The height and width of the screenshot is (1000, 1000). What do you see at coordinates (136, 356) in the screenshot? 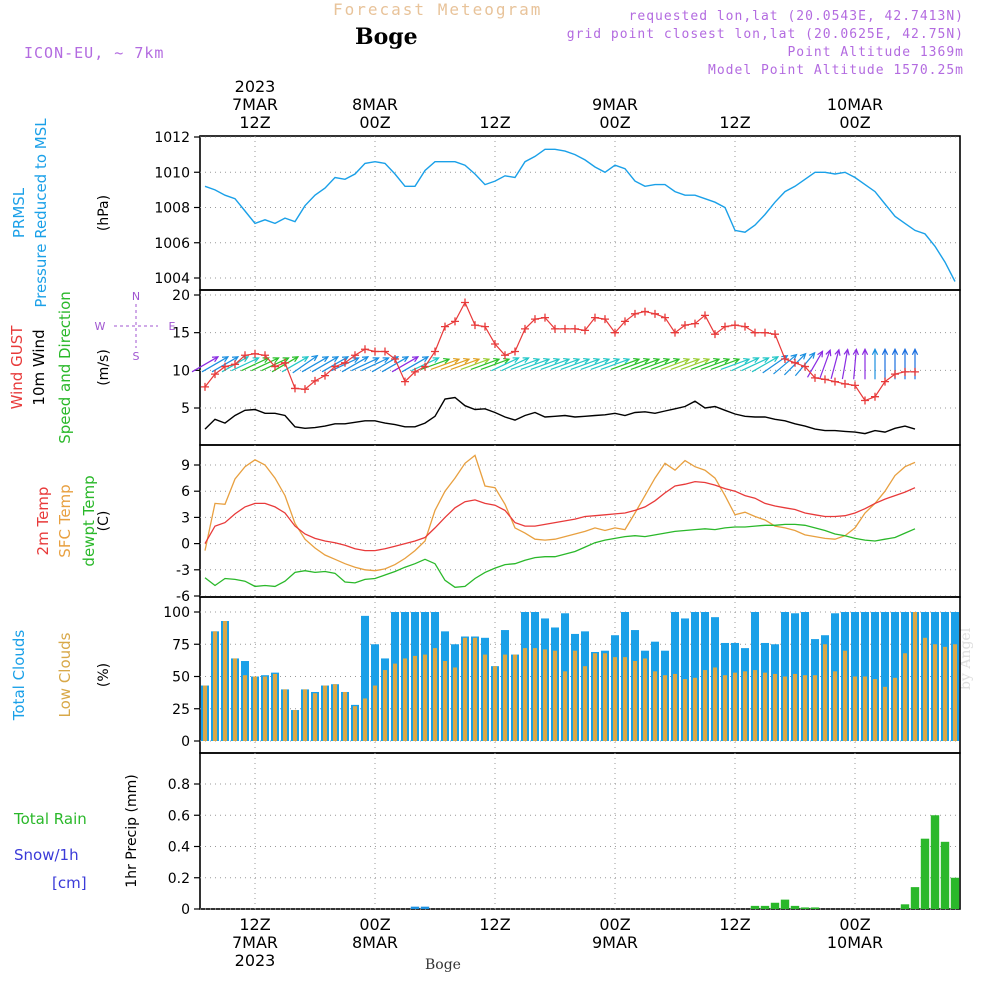
I see `compass-s: S` at bounding box center [136, 356].